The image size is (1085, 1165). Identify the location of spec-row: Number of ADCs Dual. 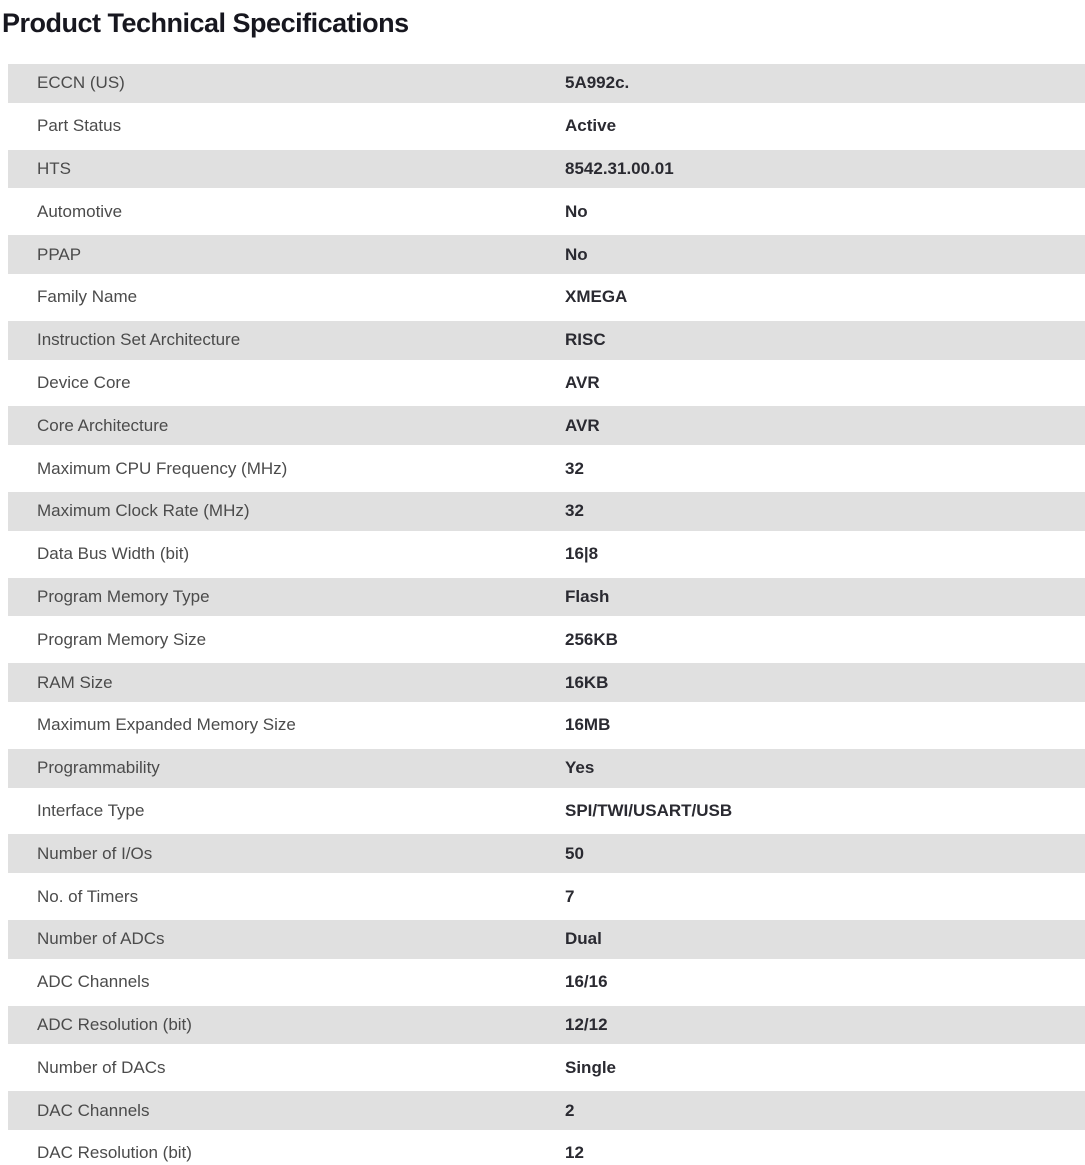
(546, 939).